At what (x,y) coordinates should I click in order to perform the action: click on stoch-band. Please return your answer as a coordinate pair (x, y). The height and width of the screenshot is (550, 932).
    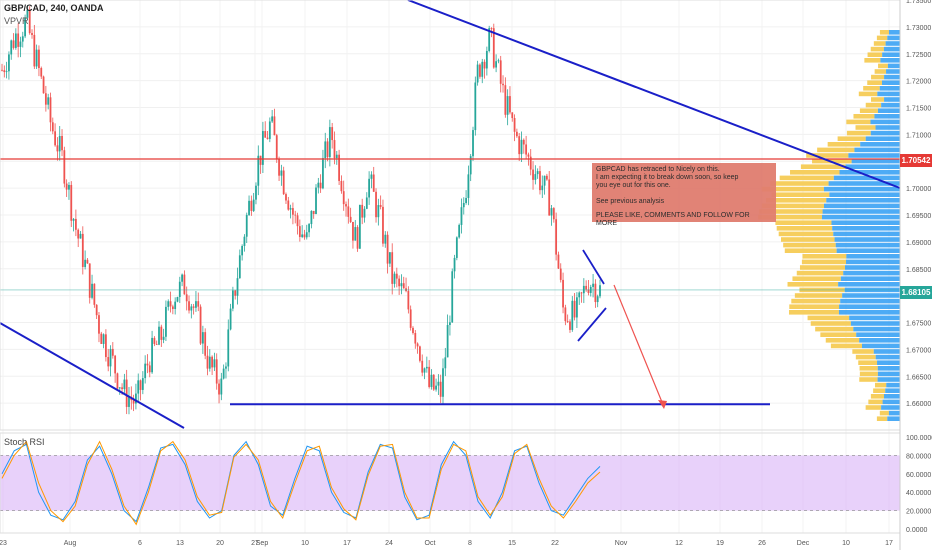
    Looking at the image, I should click on (450, 483).